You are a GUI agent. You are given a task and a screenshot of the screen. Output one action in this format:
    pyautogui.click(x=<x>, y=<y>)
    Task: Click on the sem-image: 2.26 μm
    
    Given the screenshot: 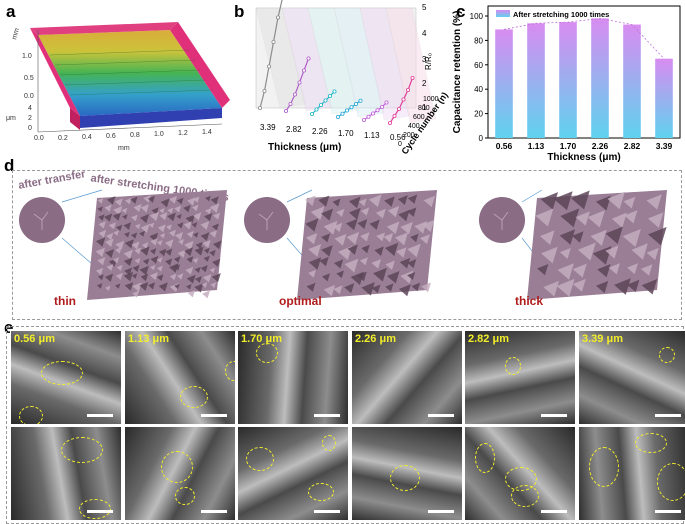 What is the action you would take?
    pyautogui.click(x=407, y=377)
    